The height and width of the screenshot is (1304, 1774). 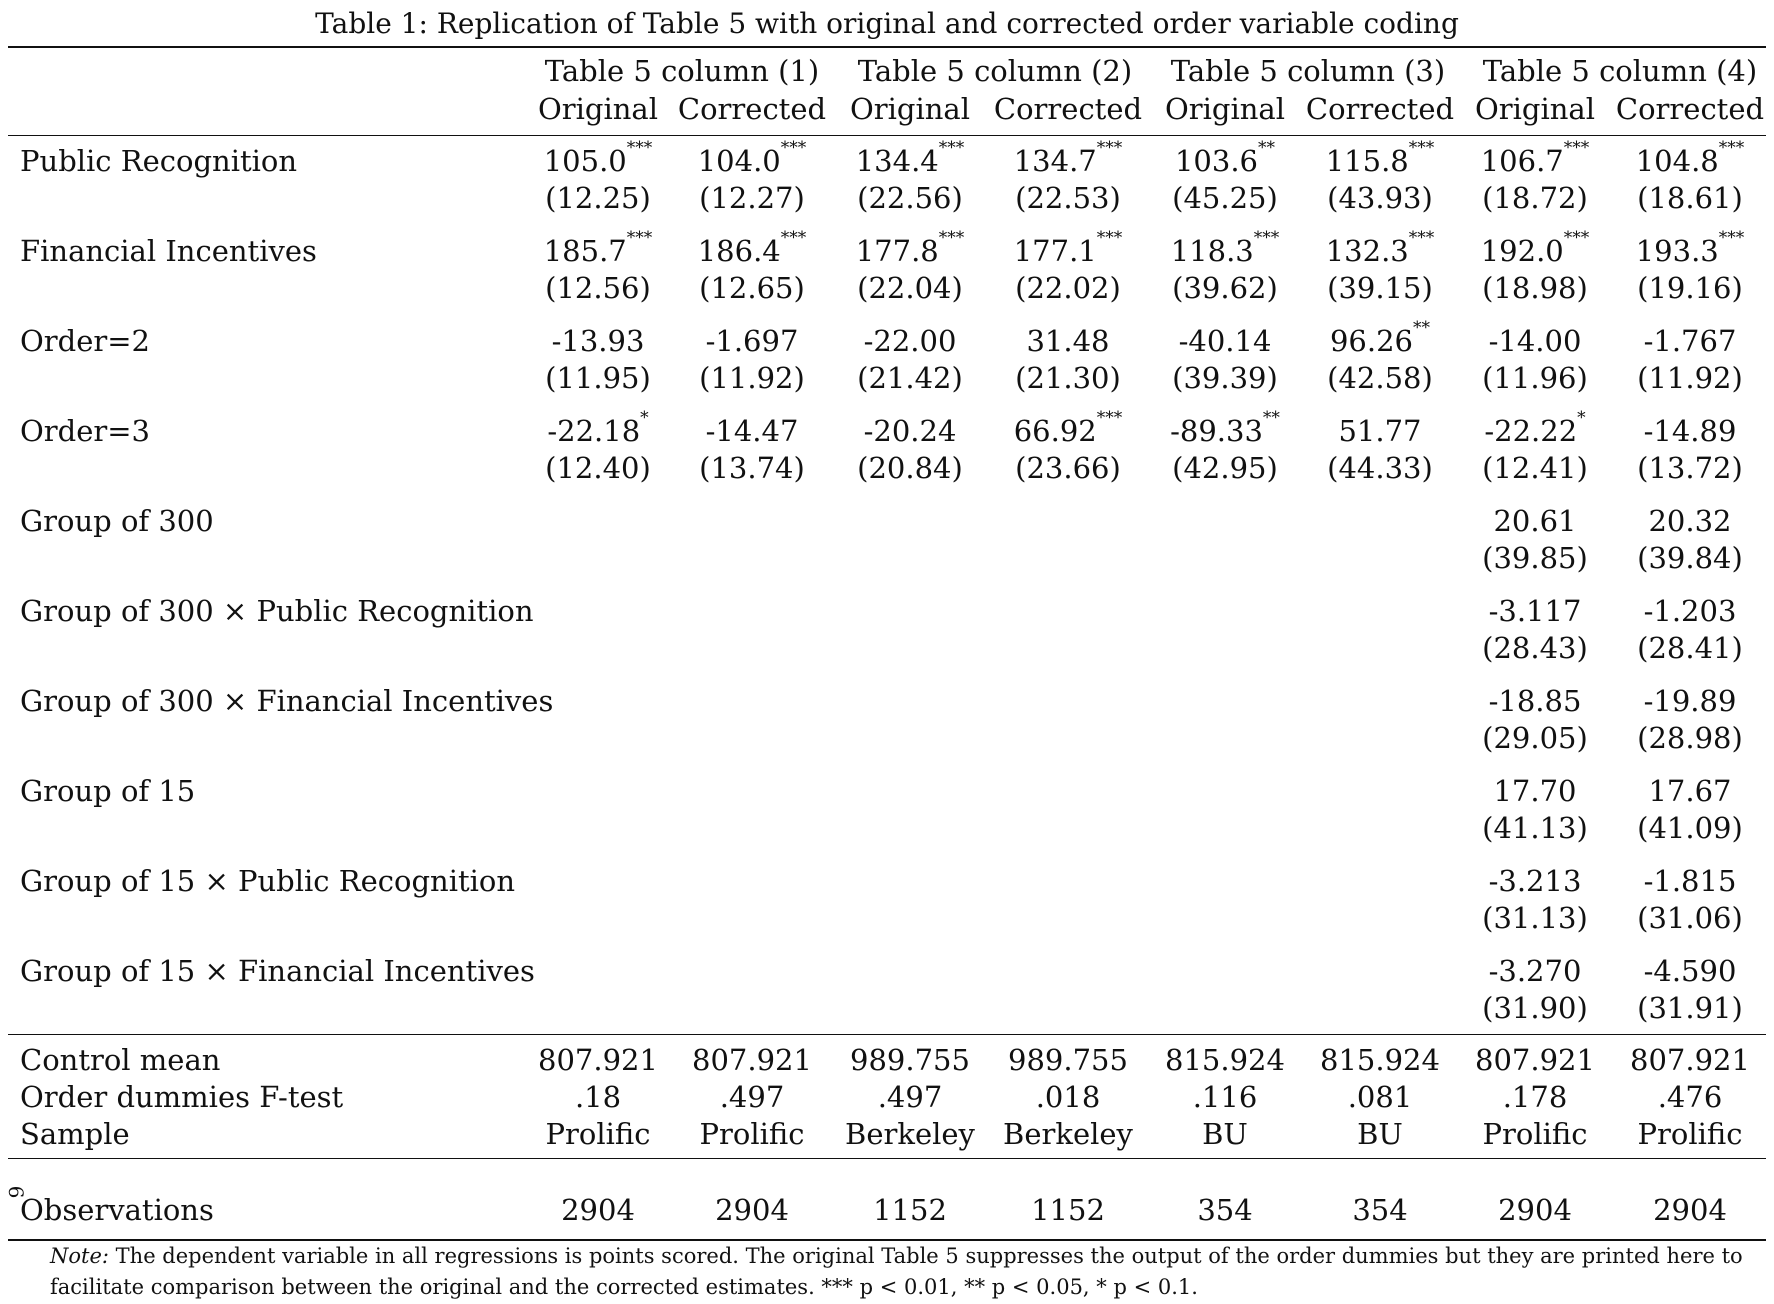 I want to click on coefficient-cell: -14.00, so click(x=1535, y=341).